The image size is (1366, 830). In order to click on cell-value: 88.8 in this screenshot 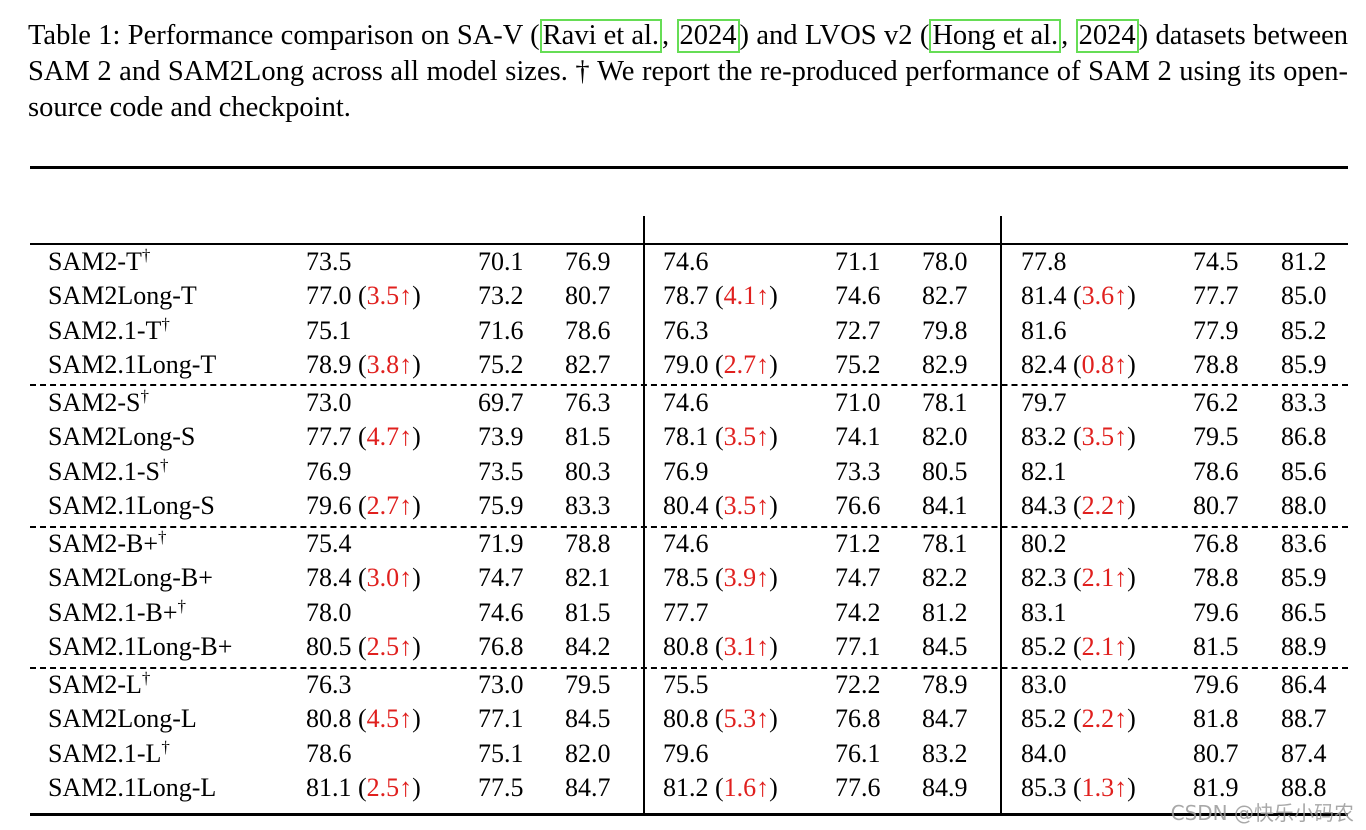, I will do `click(1304, 787)`.